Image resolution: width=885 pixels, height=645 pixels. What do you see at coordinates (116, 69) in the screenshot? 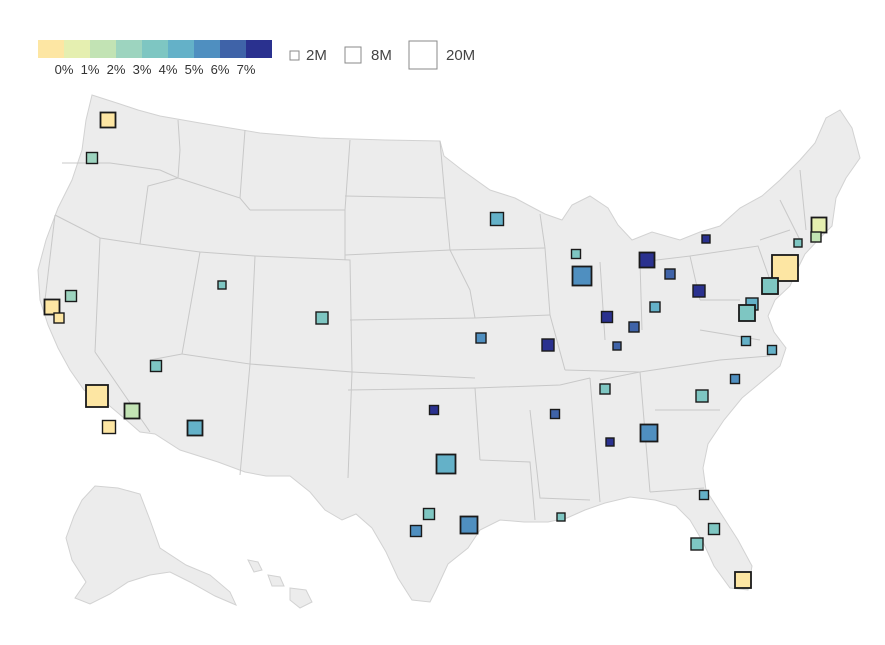
I see `color-legend-label: 2%` at bounding box center [116, 69].